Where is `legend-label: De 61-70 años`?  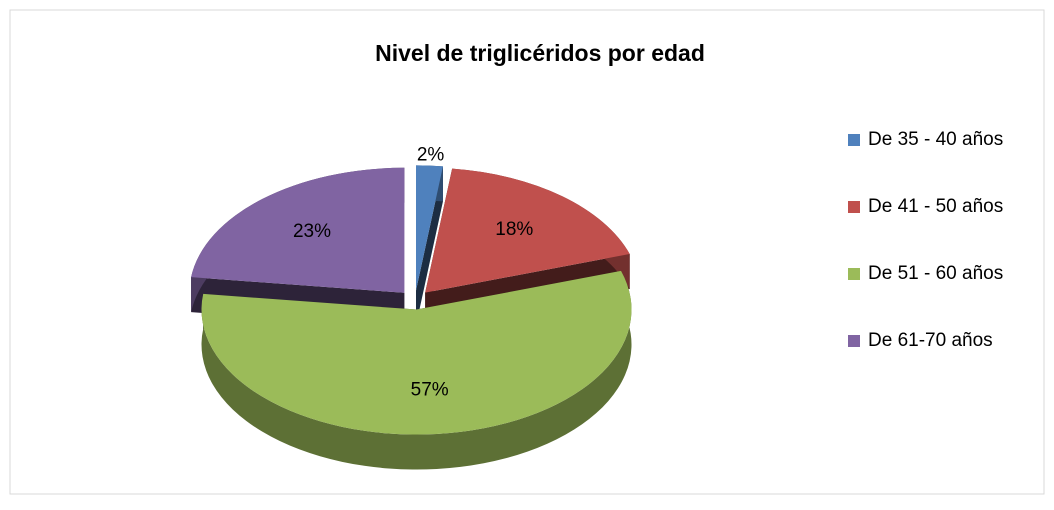 legend-label: De 61-70 años is located at coordinates (930, 340).